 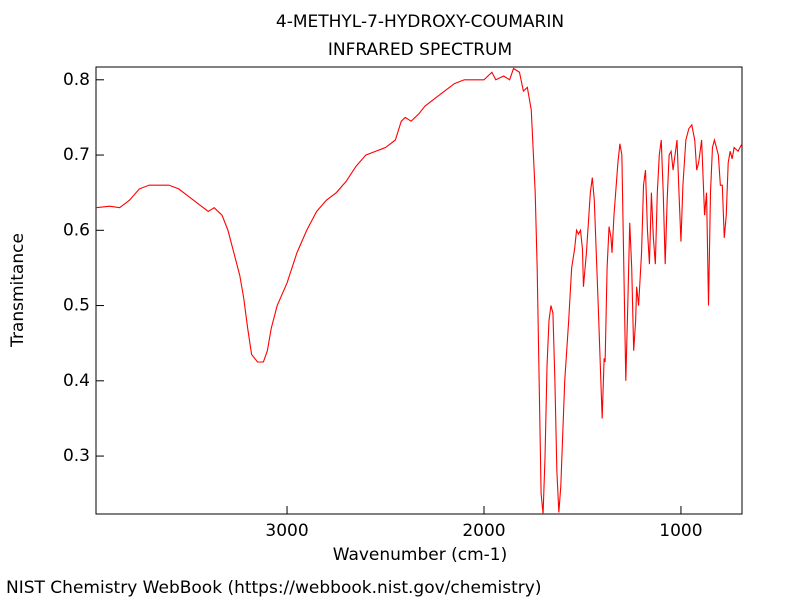 What do you see at coordinates (483, 531) in the screenshot?
I see `x-tick-label: 2000` at bounding box center [483, 531].